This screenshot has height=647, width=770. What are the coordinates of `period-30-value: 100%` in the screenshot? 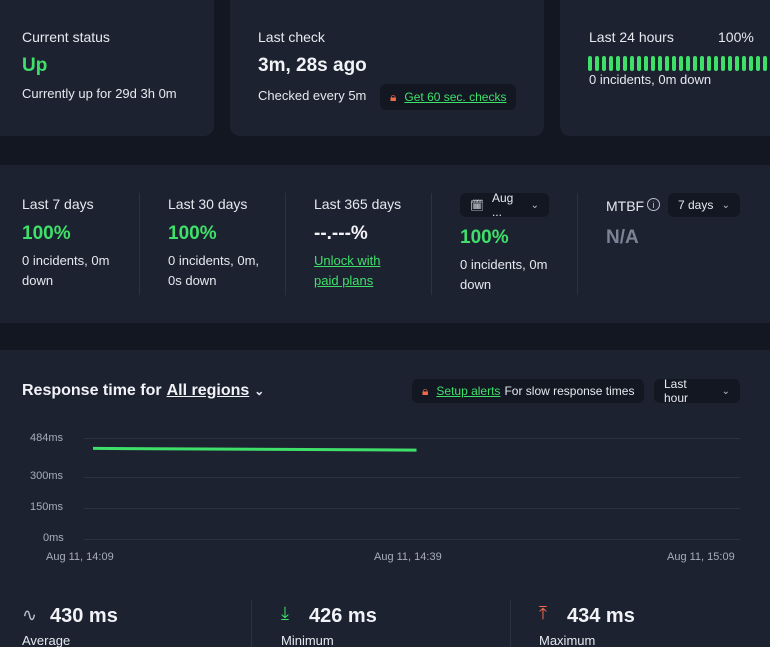 It's located at (192, 233).